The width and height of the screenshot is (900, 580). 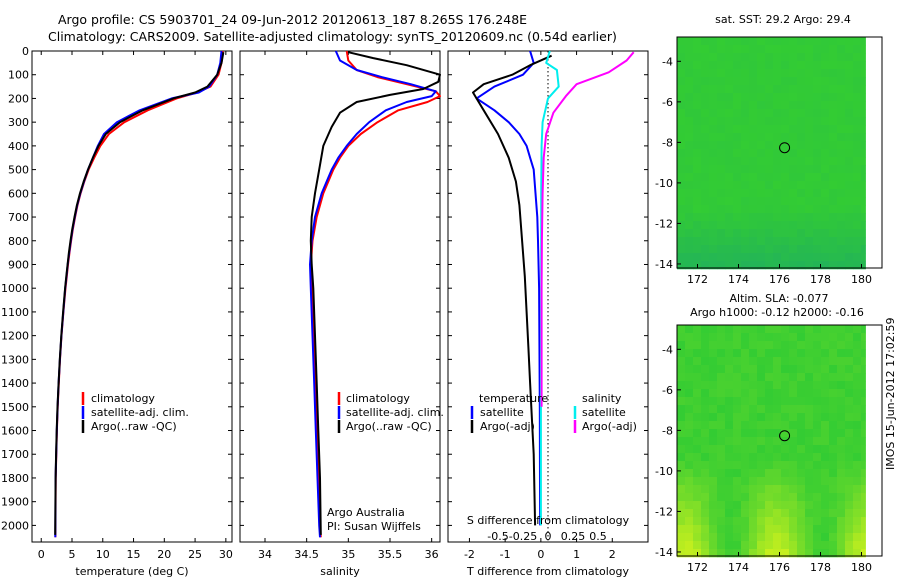 What do you see at coordinates (612, 554) in the screenshot?
I see `x-tick-label: 2` at bounding box center [612, 554].